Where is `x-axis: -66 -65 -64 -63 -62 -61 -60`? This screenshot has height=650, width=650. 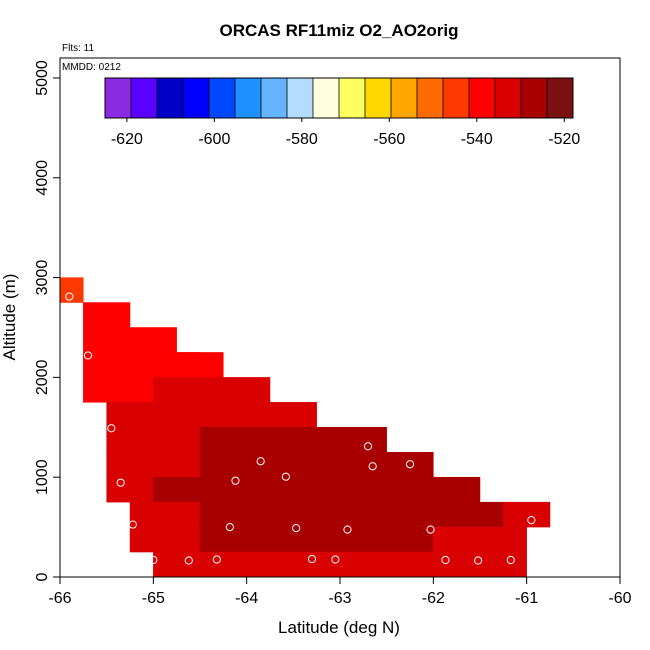
x-axis: -66 -65 -64 -63 -62 -61 -60 is located at coordinates (340, 592).